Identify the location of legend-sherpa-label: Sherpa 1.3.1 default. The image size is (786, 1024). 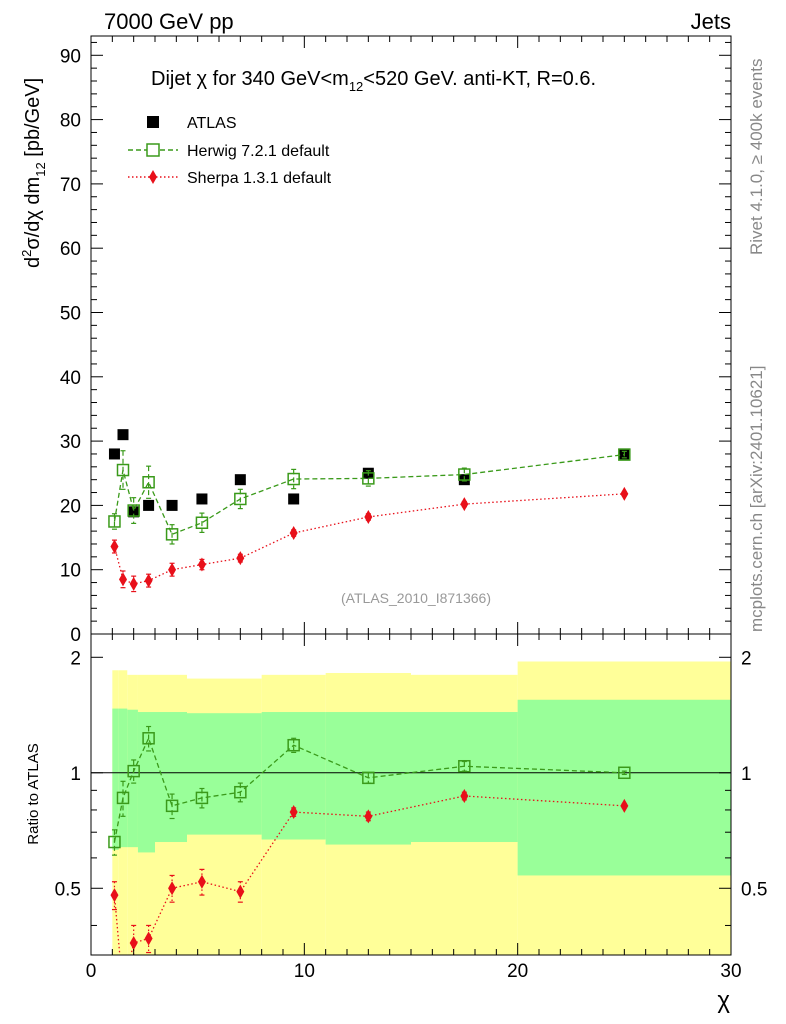
(259, 178).